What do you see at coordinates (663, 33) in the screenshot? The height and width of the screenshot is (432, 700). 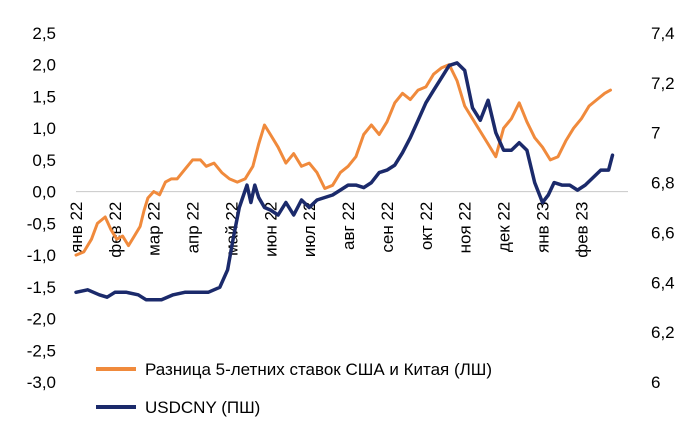 I see `right-tick-label: 7,4` at bounding box center [663, 33].